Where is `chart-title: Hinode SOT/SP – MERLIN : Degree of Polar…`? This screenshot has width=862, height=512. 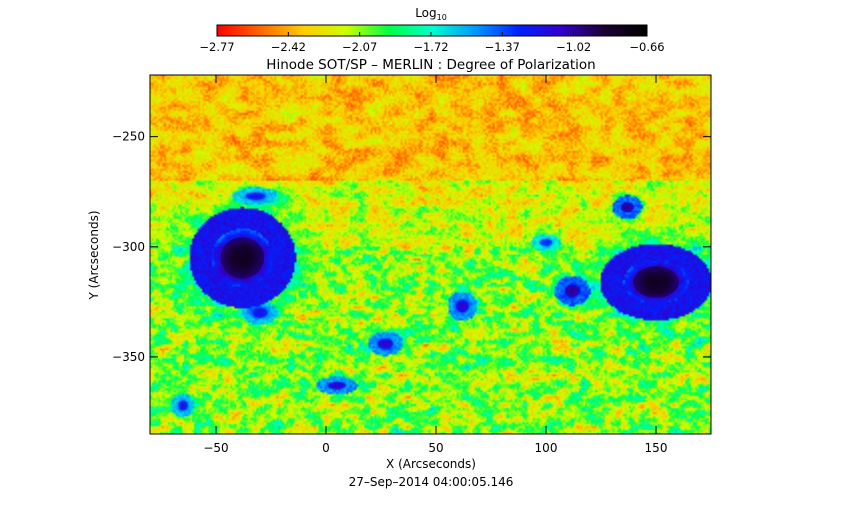
chart-title: Hinode SOT/SP – MERLIN : Degree of Polar… is located at coordinates (430, 65).